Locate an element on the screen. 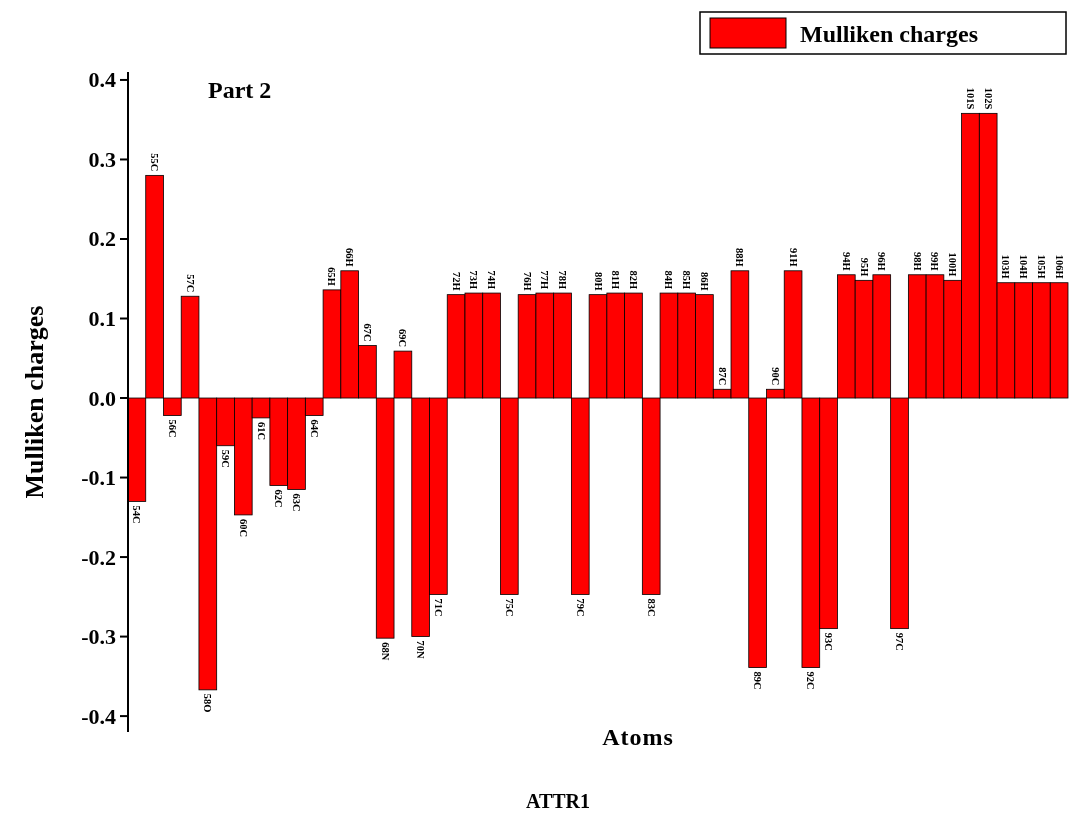 The width and height of the screenshot is (1070, 823). x-tick-label: 72H is located at coordinates (456, 281).